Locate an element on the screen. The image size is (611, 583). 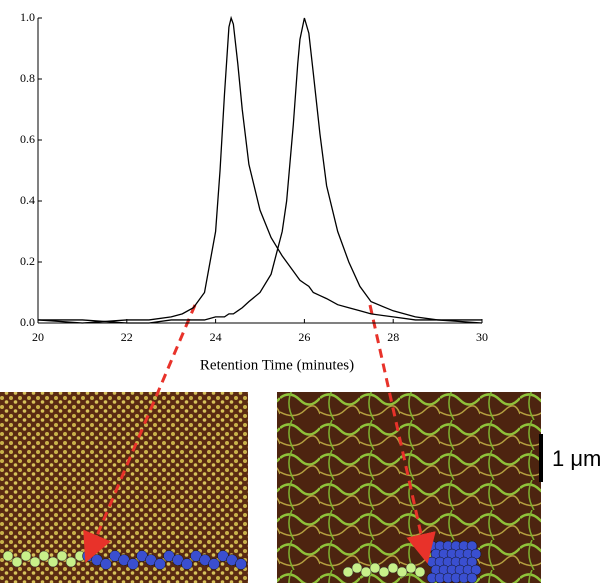
y-tick-label: 0.0 is located at coordinates (27, 322).